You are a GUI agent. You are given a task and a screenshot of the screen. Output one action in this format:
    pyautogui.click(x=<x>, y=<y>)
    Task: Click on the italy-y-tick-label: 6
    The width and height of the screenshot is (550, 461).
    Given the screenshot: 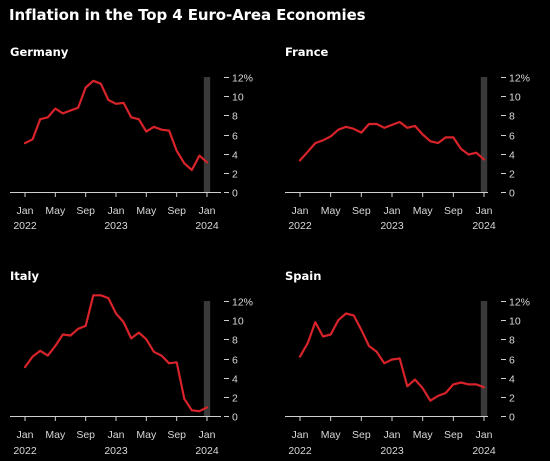 What is the action you would take?
    pyautogui.click(x=235, y=361)
    